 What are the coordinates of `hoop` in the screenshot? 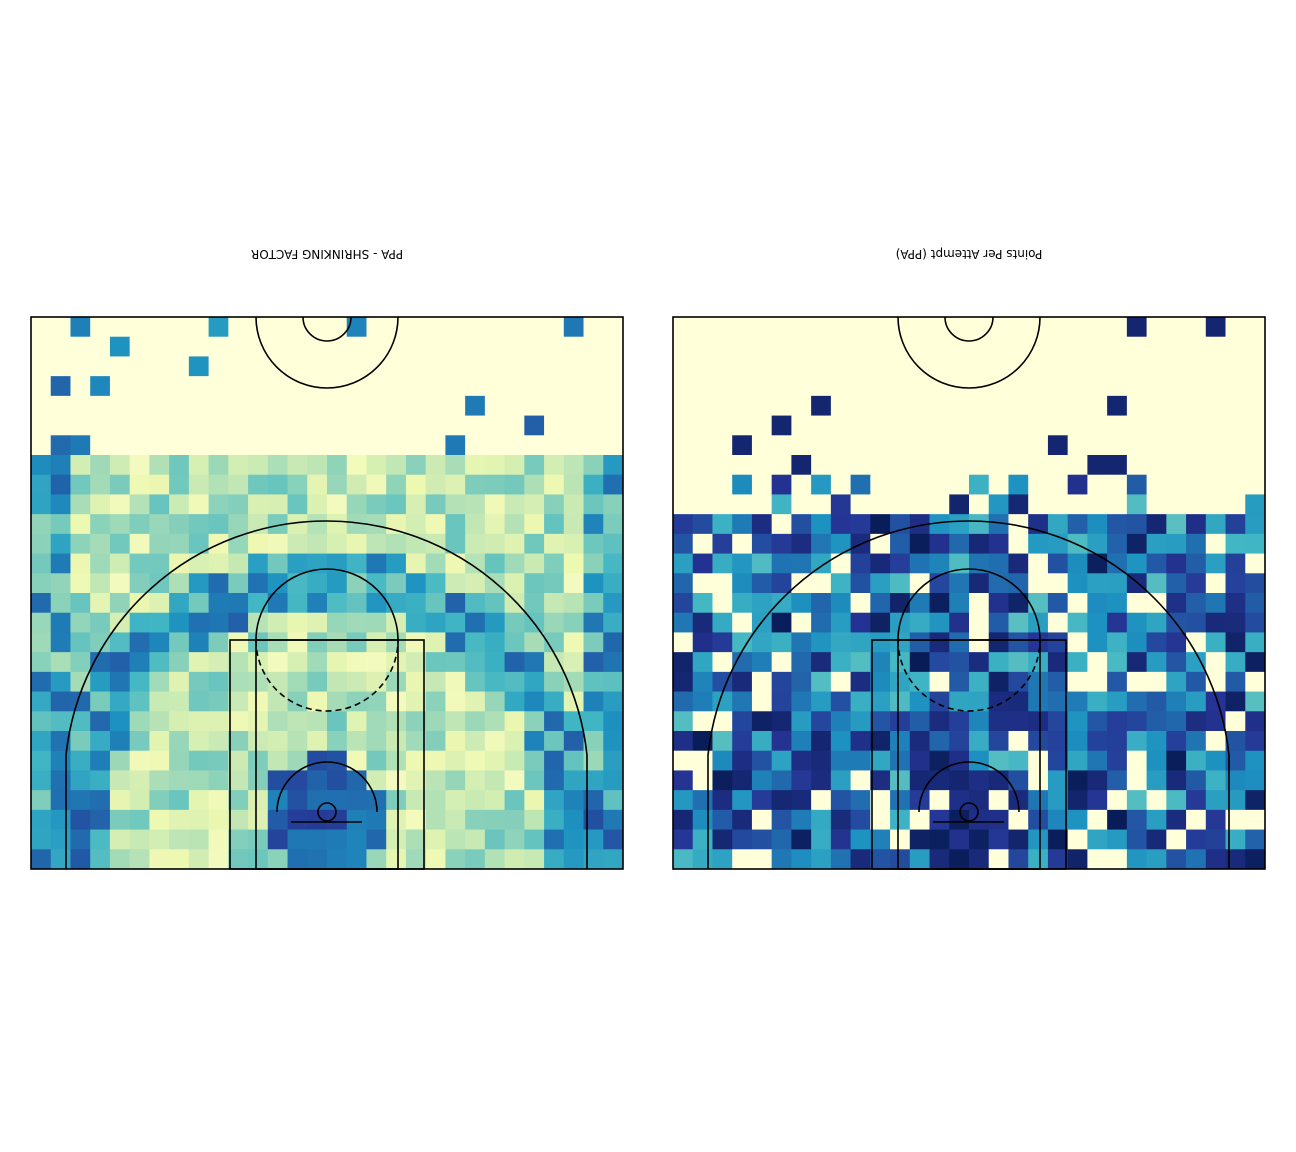 It's located at (969, 812).